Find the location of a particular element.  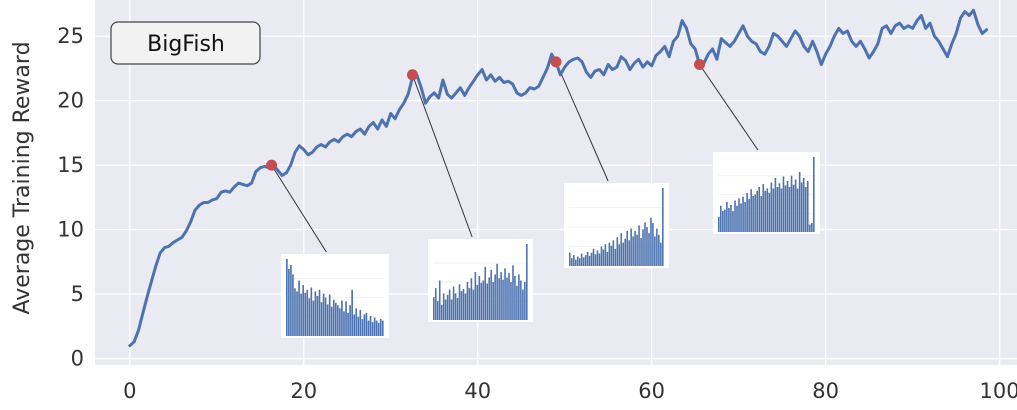

x-tick-label: 100 is located at coordinates (998, 391).